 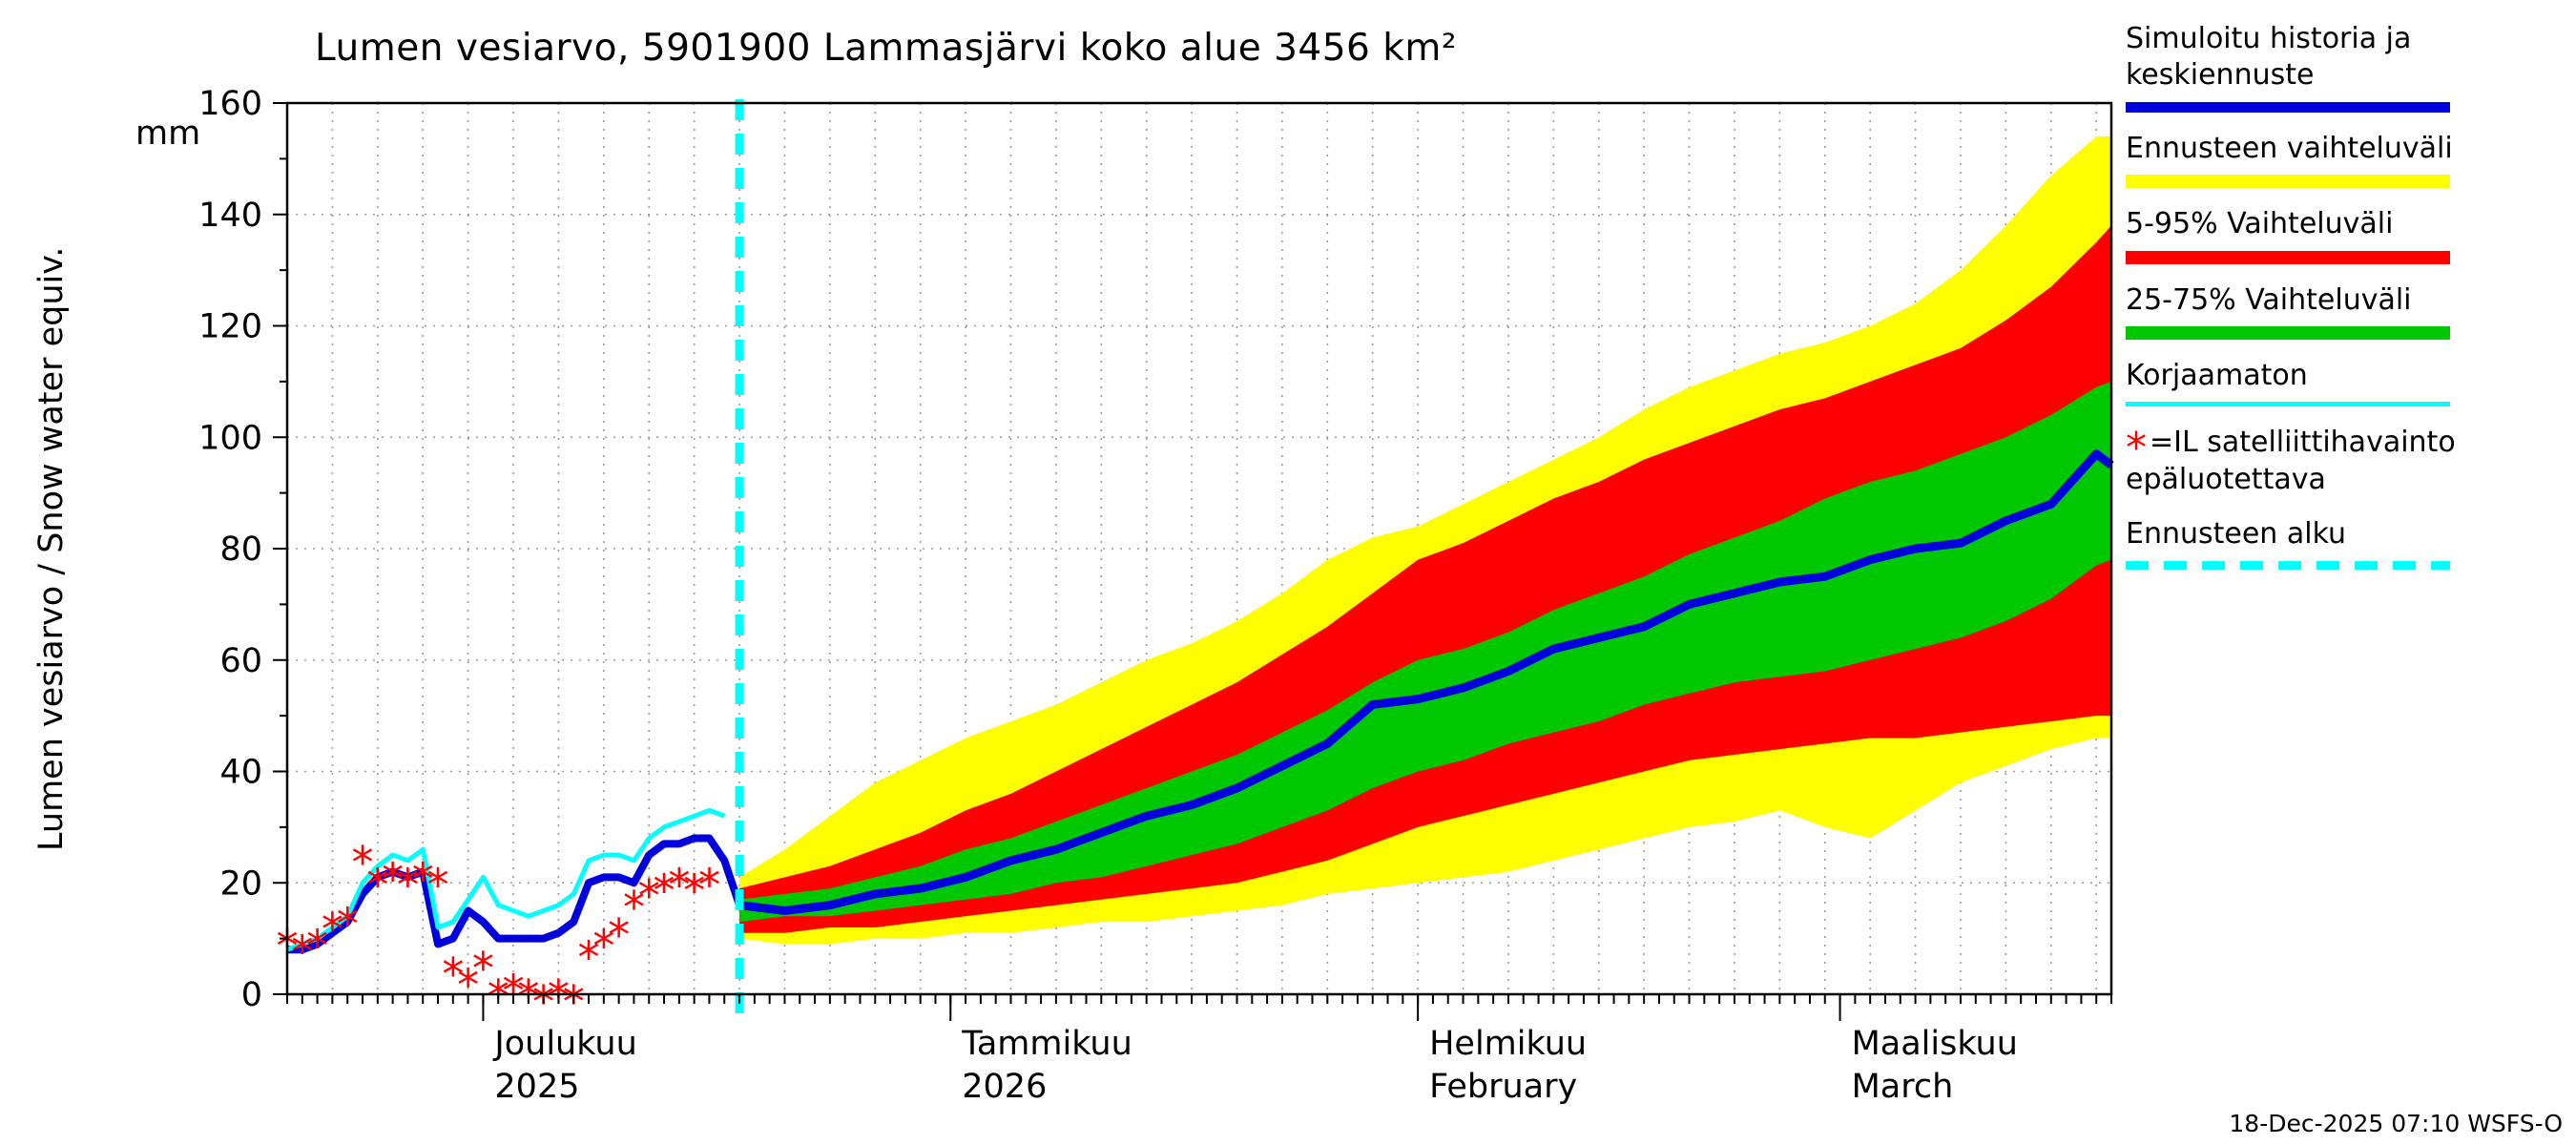 What do you see at coordinates (2396, 1124) in the screenshot?
I see `timestamp: 18-Dec-2025 07:10 WSFS-O` at bounding box center [2396, 1124].